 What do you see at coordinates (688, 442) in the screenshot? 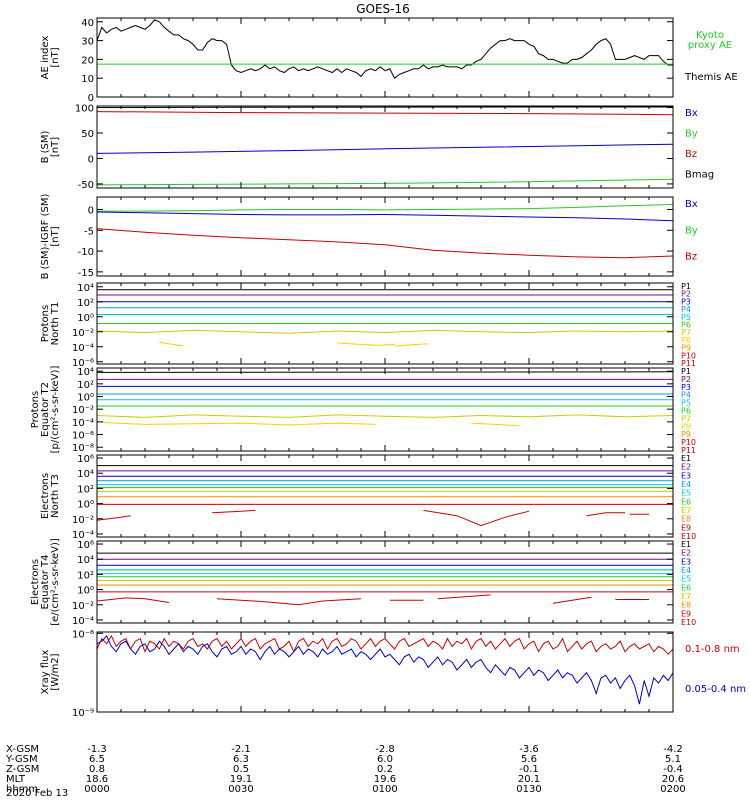
I see `legend-entry: P10` at bounding box center [688, 442].